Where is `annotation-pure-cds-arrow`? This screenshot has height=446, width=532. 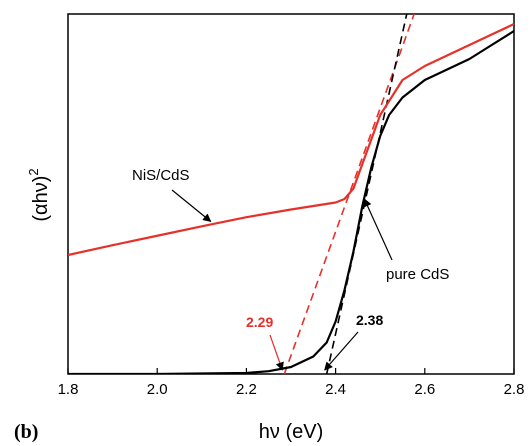
annotation-pure-cds-arrow is located at coordinates (378, 229).